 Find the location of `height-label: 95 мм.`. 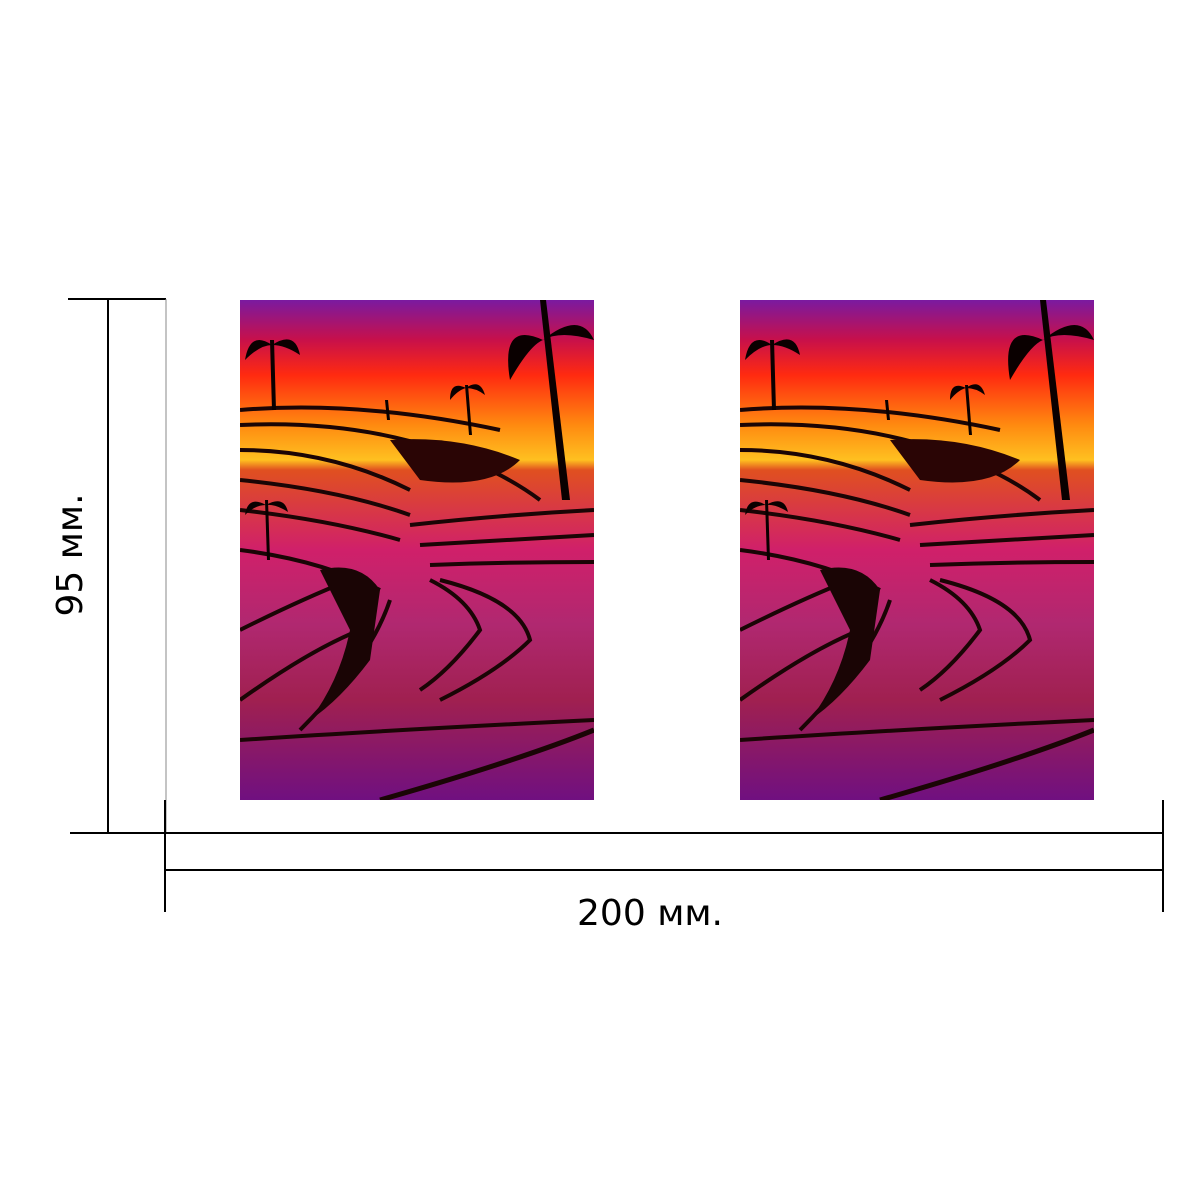

height-label: 95 мм. is located at coordinates (70, 554).